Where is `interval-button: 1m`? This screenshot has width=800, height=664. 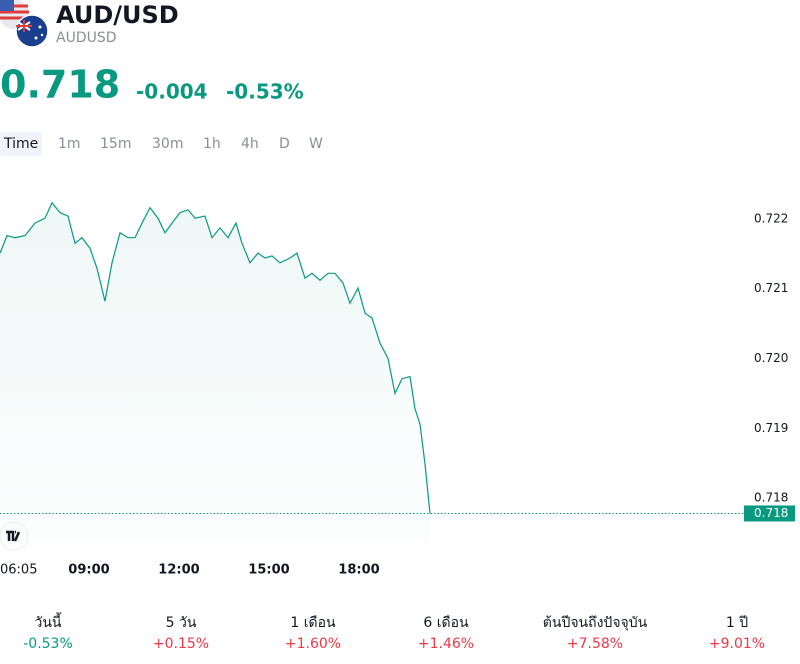 interval-button: 1m is located at coordinates (69, 144).